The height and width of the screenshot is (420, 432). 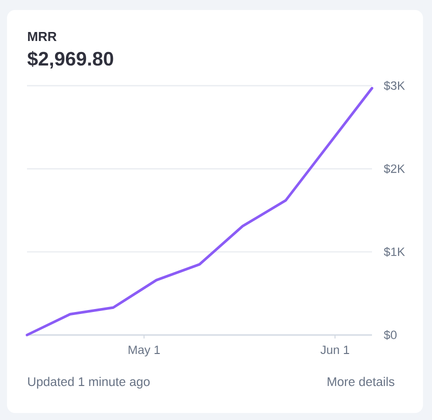 What do you see at coordinates (144, 351) in the screenshot?
I see `x-tick-label: May 1` at bounding box center [144, 351].